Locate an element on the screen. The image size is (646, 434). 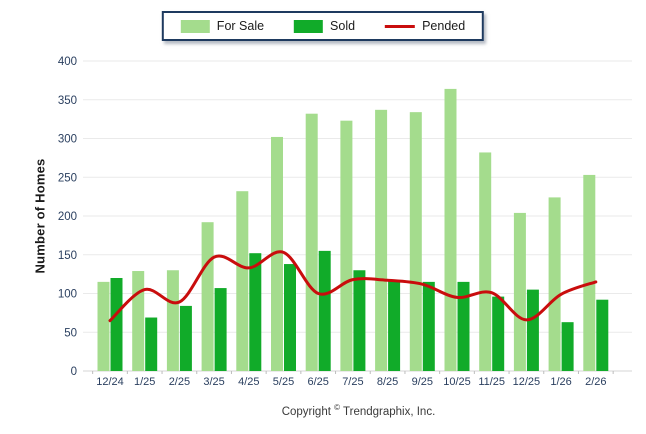
copyright-text: Copyright © Trendgraphix, Inc. is located at coordinates (358, 410).